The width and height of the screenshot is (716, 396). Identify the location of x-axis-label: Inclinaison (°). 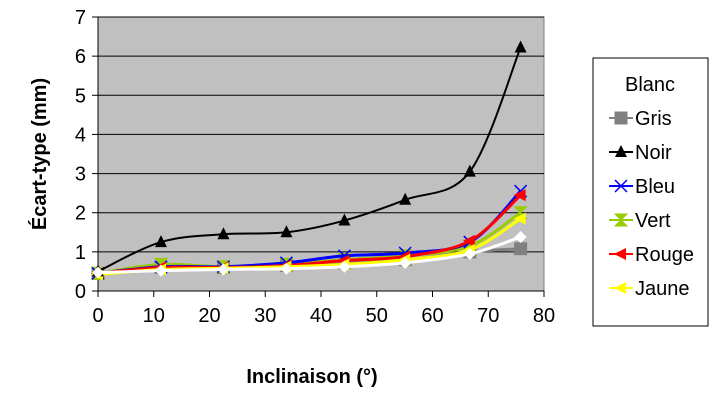
(311, 377).